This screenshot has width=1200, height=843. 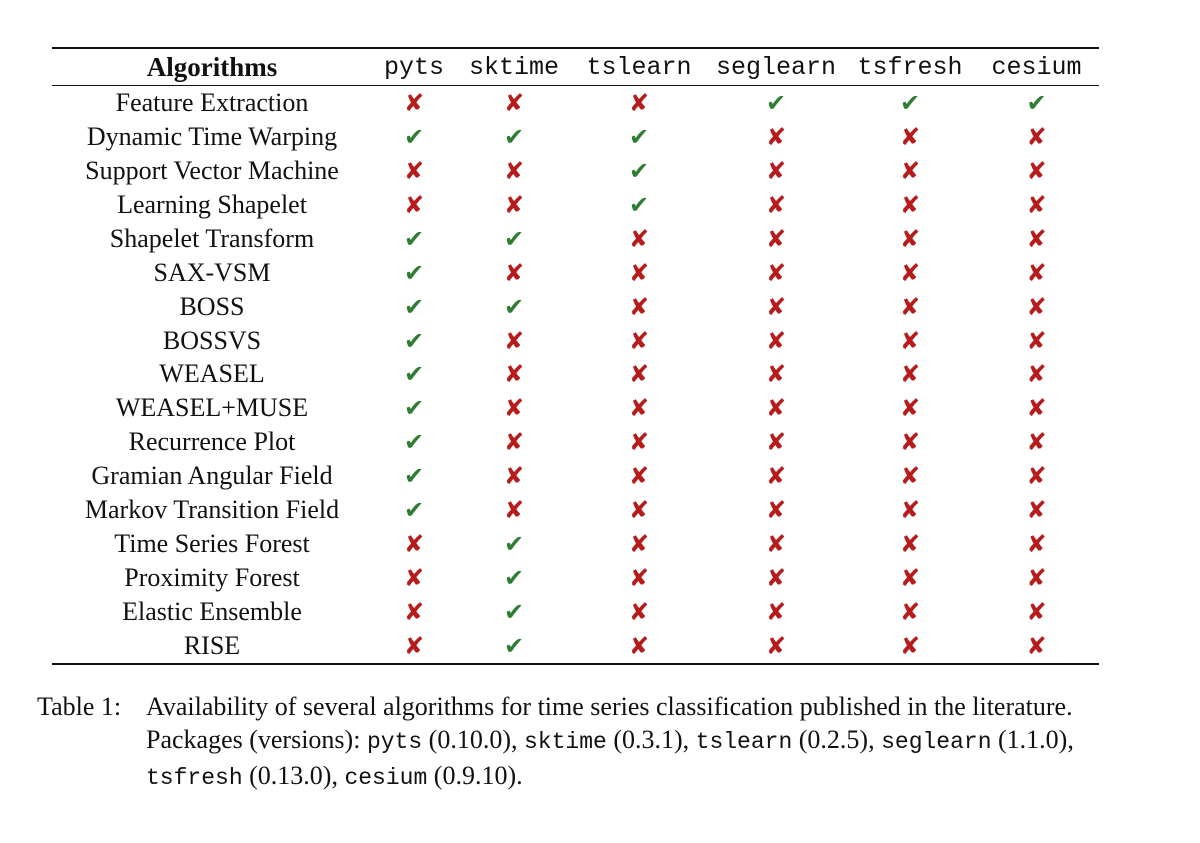 I want to click on table-row: Shapelet Transform ✔ ✔ ✘ ✘ ✘ ✘, so click(x=575, y=239).